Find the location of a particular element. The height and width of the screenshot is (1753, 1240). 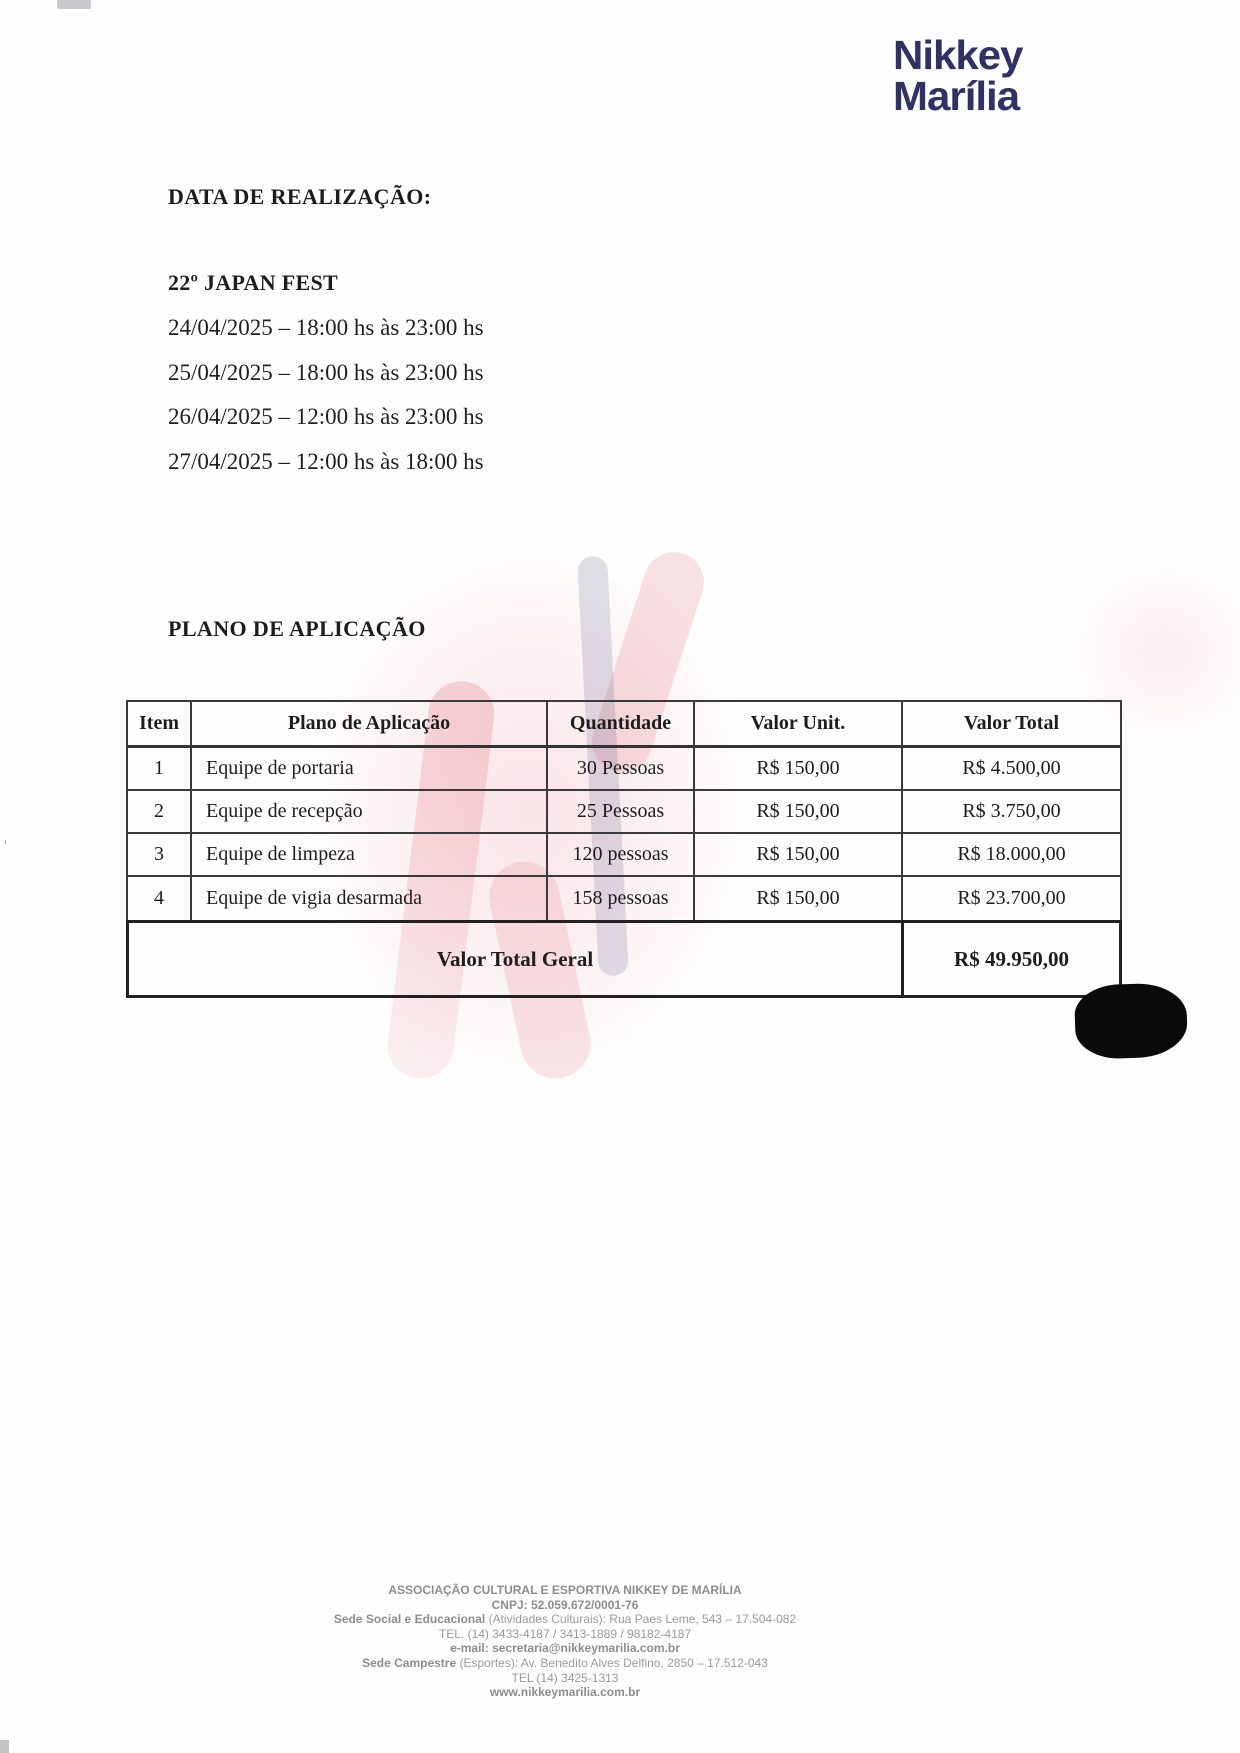

scan-artifact: ' is located at coordinates (5, 846).